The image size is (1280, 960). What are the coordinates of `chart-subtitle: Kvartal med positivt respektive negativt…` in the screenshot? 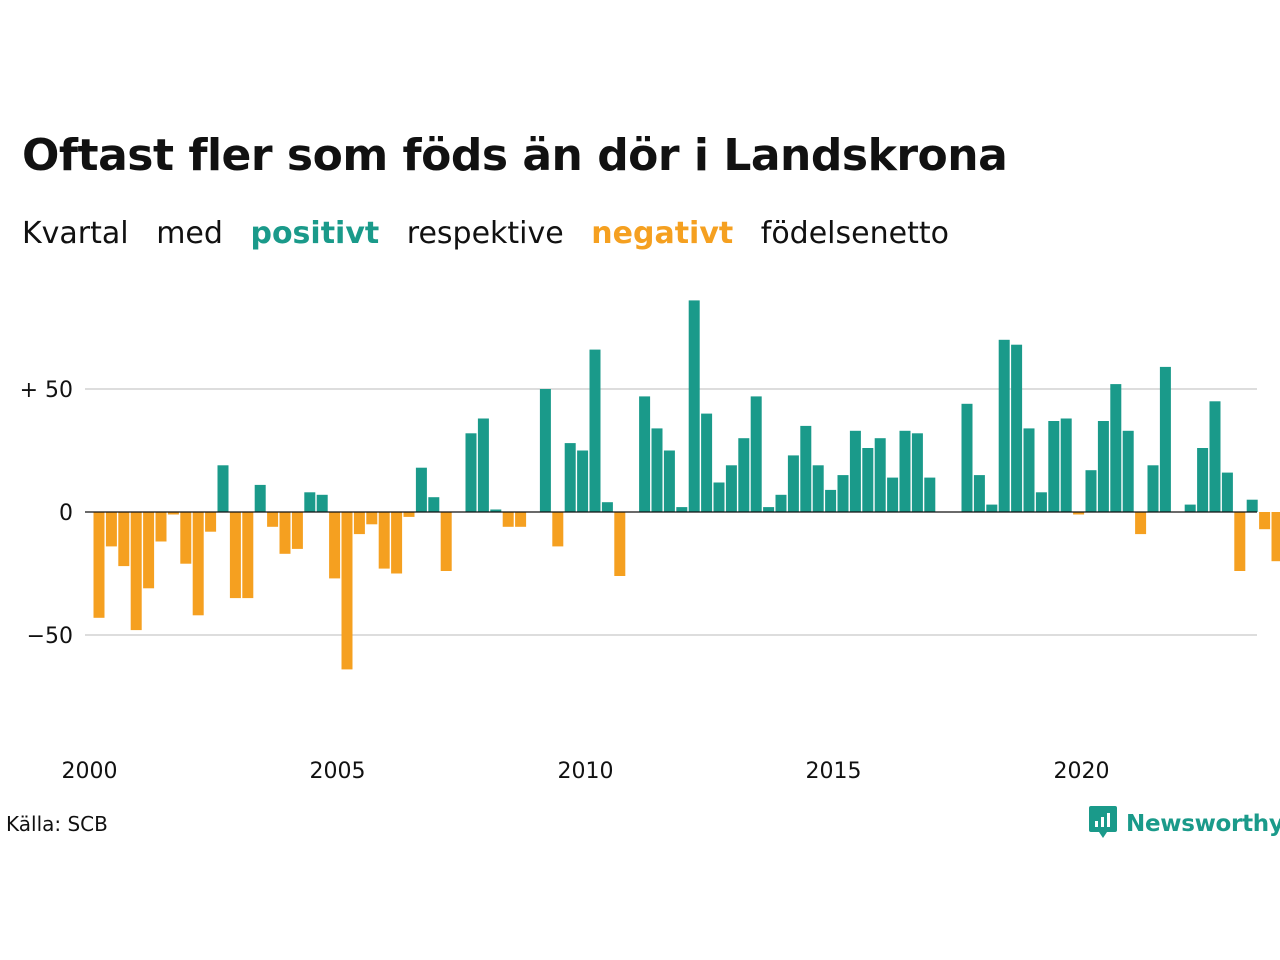 It's located at (494, 233).